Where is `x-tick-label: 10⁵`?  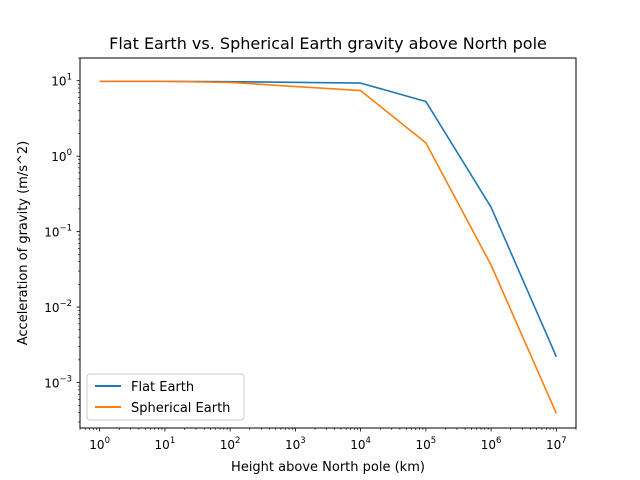 x-tick-label: 10⁵ is located at coordinates (426, 444).